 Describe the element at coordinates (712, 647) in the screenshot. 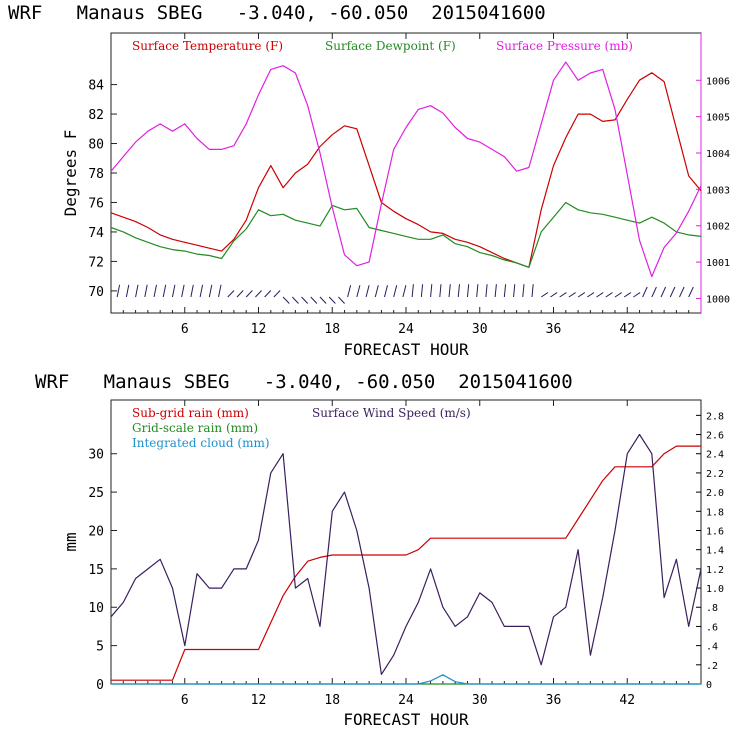

I see `y2-tick-label: .4` at that location.